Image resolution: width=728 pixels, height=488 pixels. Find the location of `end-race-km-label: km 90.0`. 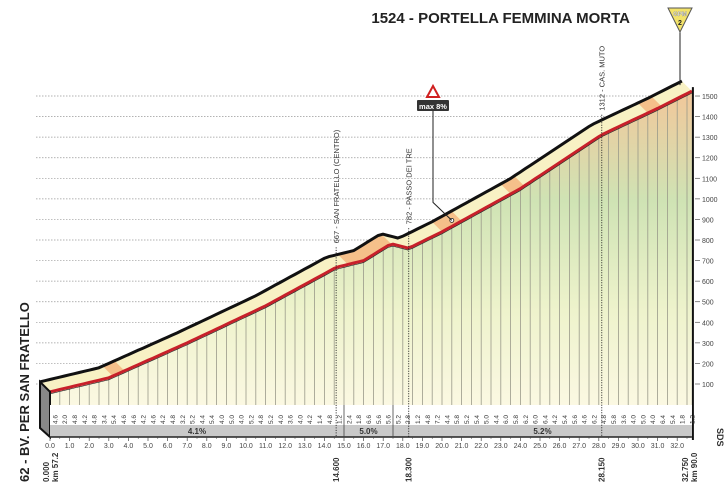

end-race-km-label: km 90.0 is located at coordinates (694, 467).